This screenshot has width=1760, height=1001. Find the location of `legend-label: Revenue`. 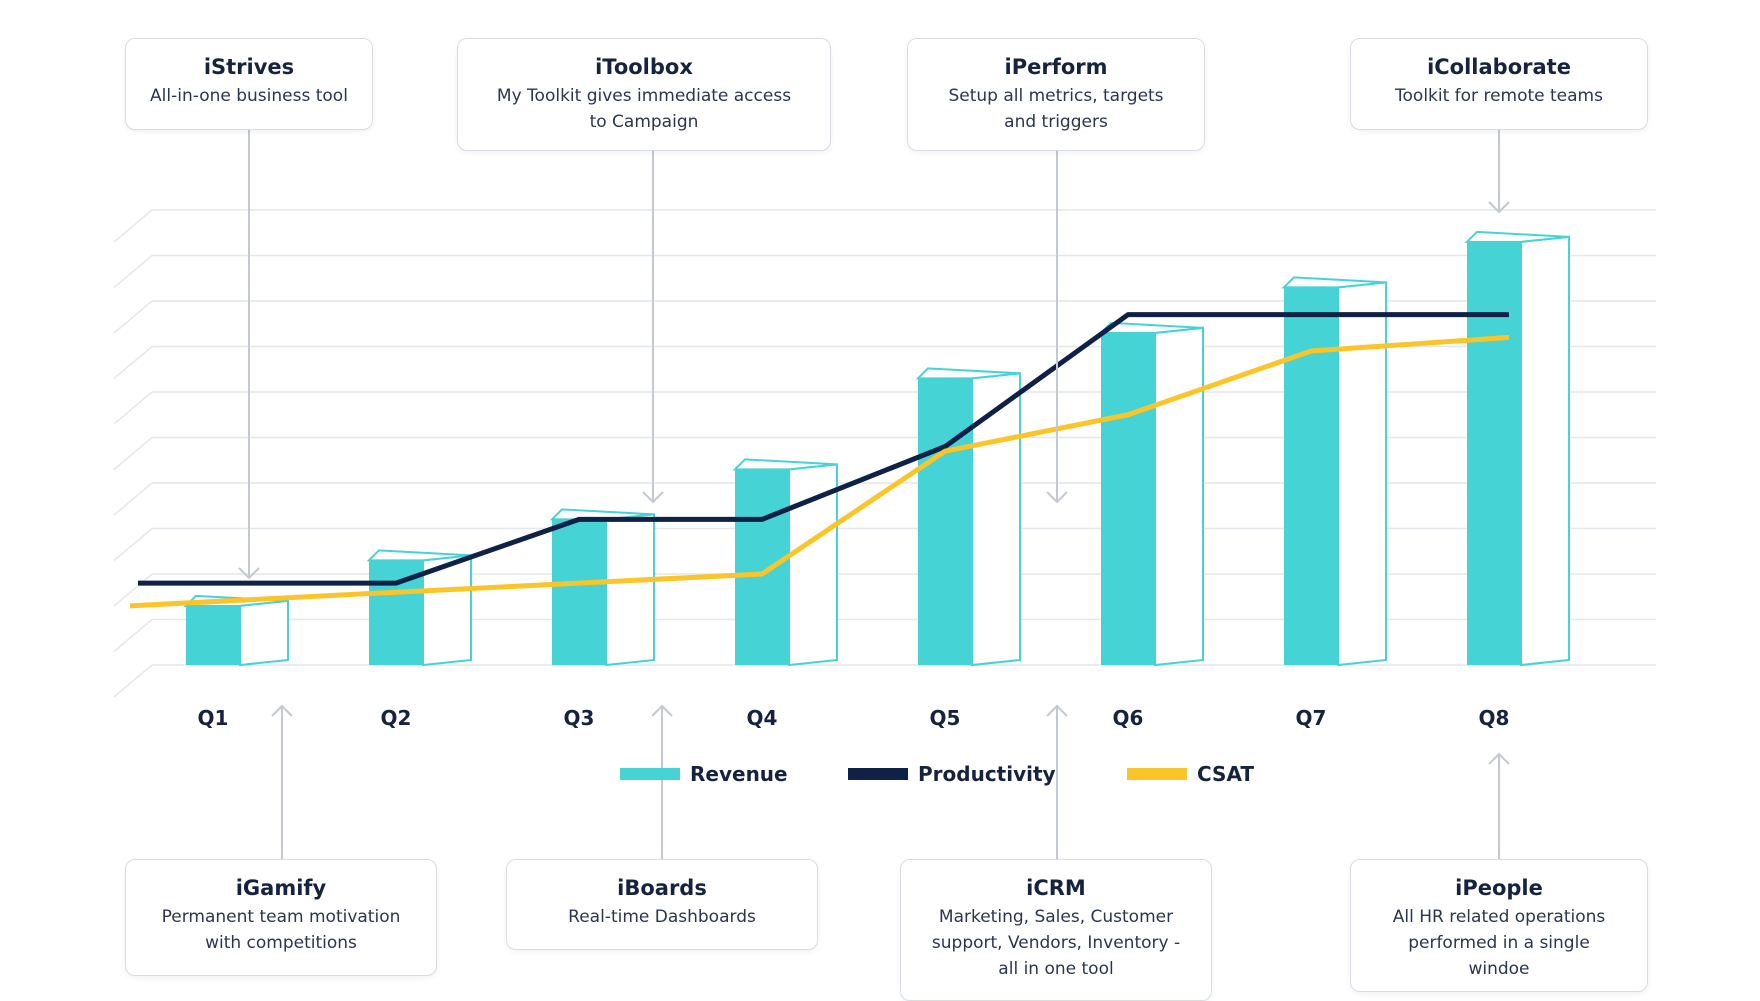

legend-label: Revenue is located at coordinates (739, 774).